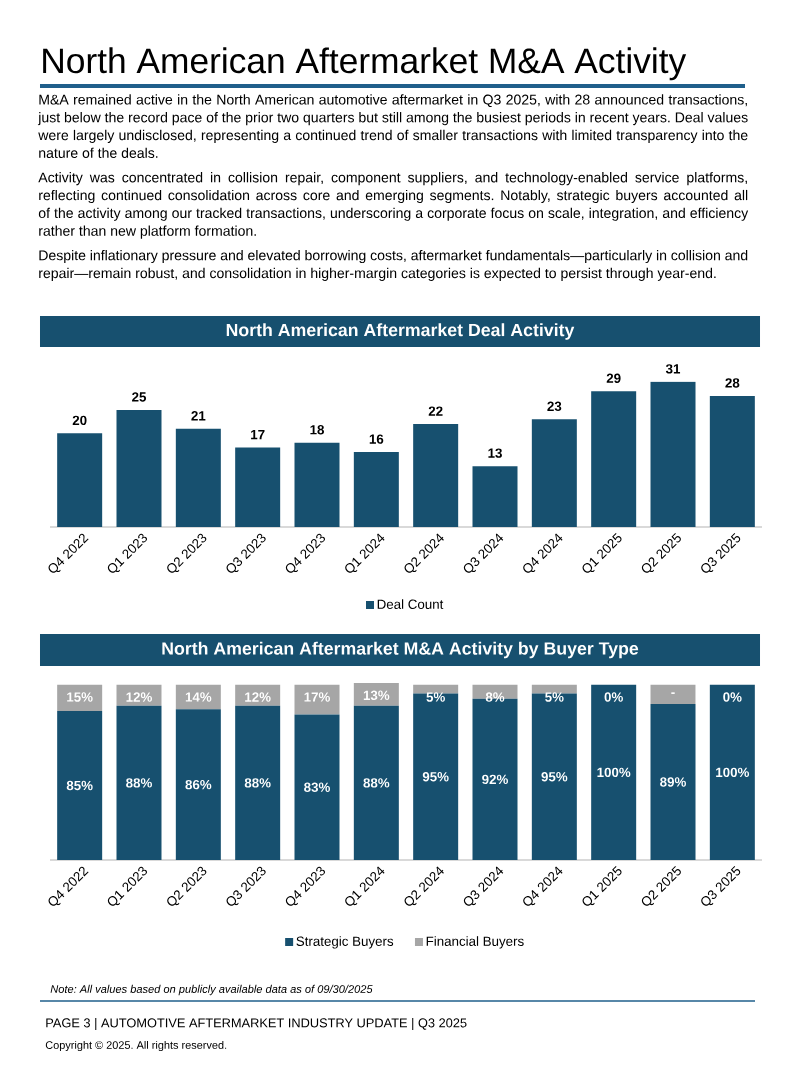 The width and height of the screenshot is (800, 1066). Describe the element at coordinates (79, 420) in the screenshot. I see `data-label: 20` at that location.